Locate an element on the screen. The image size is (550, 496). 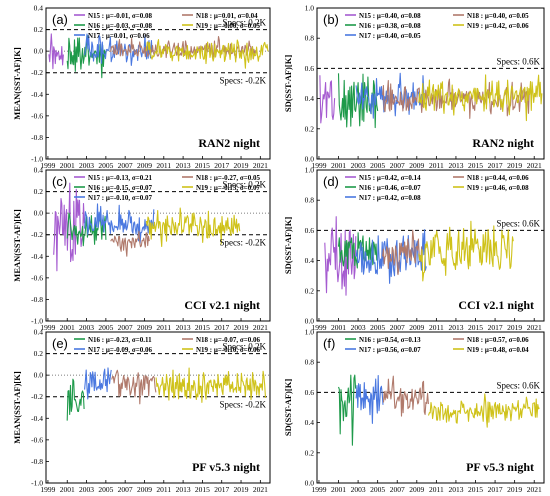
legend-entry: N17 : μ=-0.09, σ=0.06 is located at coordinates (120, 350).